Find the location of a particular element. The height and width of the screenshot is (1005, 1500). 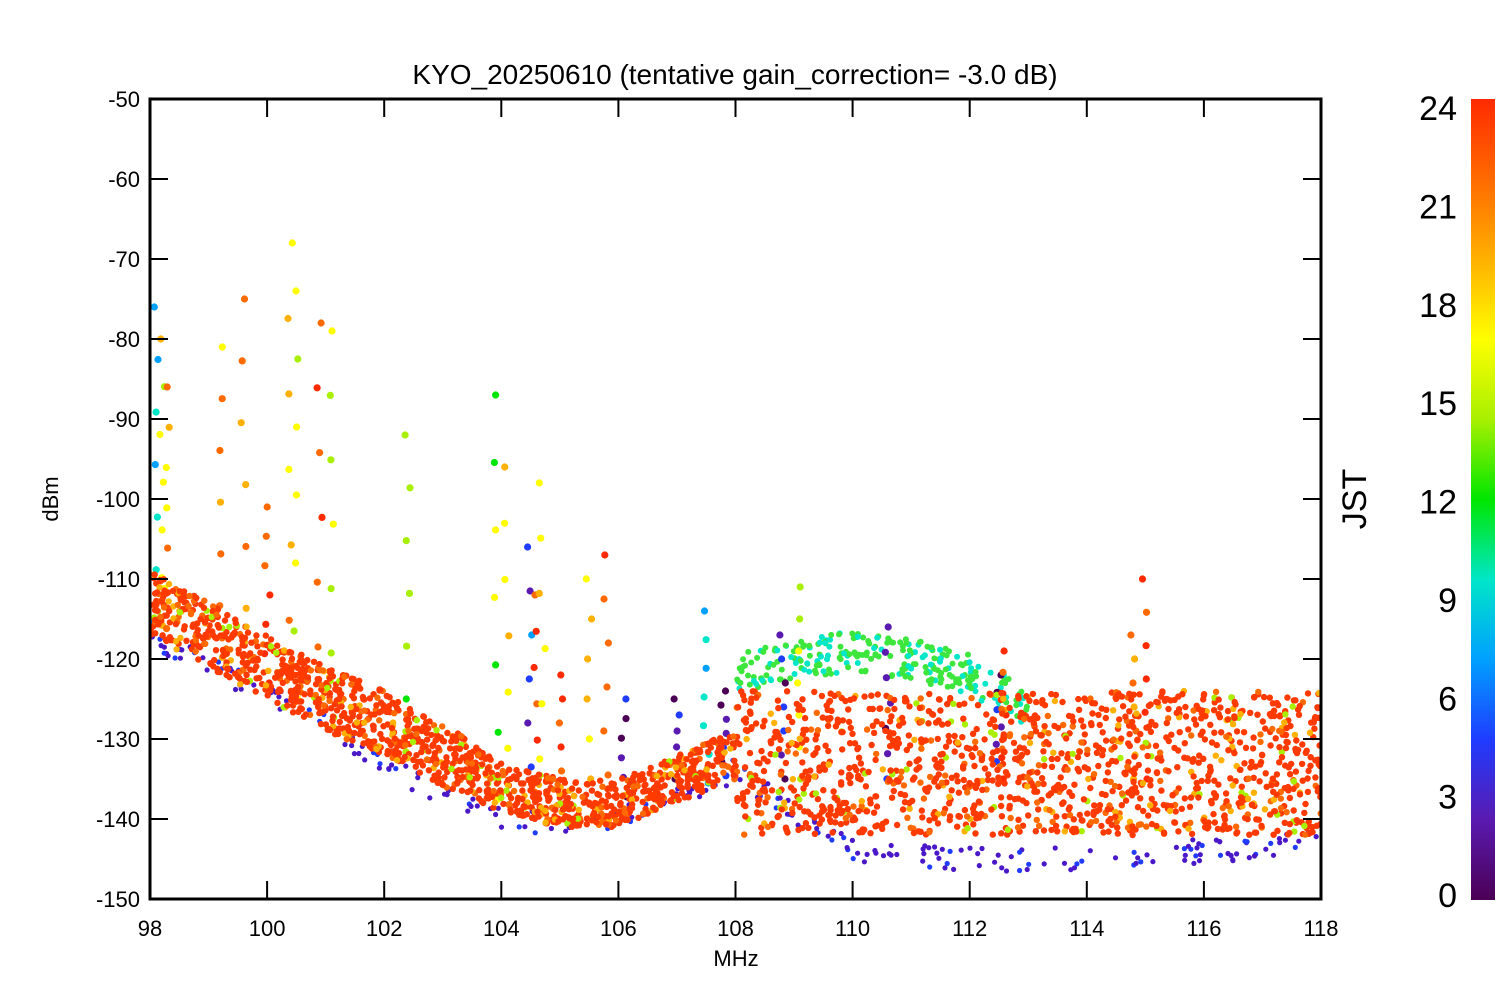

colorbar-tick-label: 18 is located at coordinates (1438, 306).